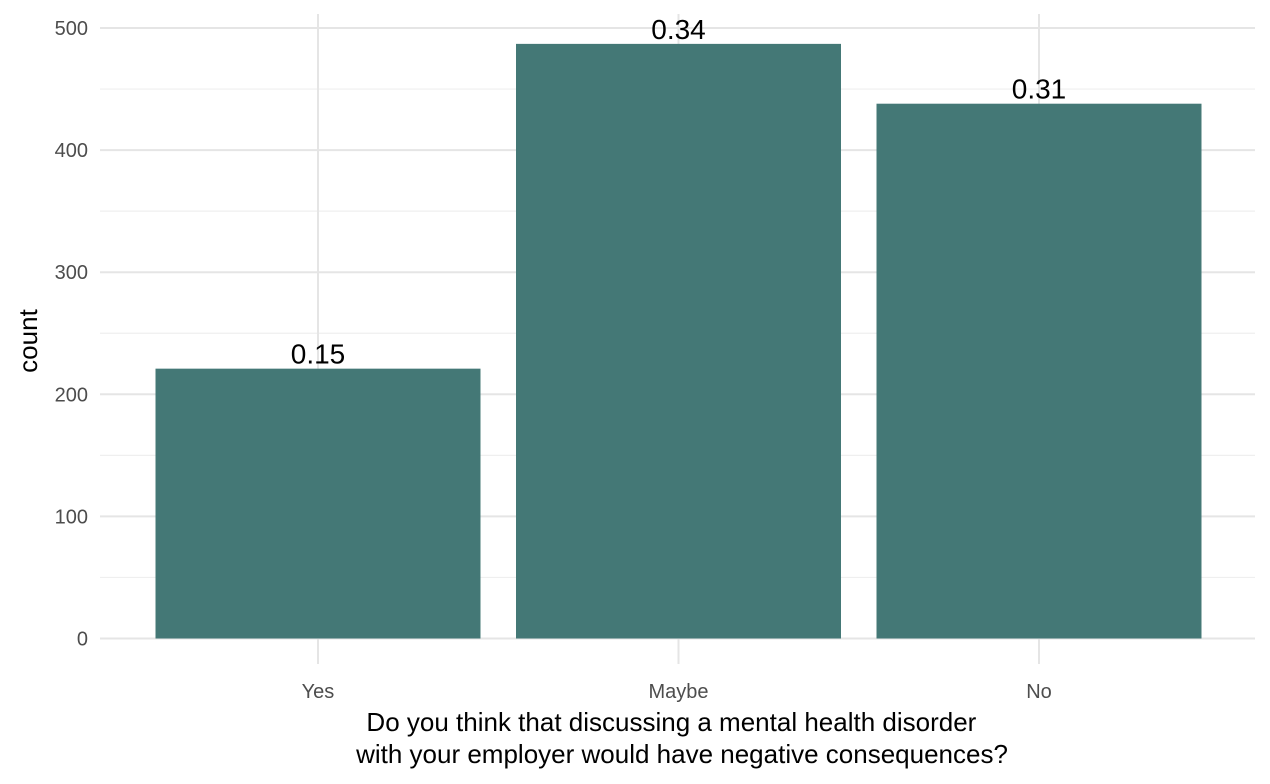 The image size is (1270, 784). Describe the element at coordinates (71, 334) in the screenshot. I see `y-tick-labels: 0 100 200 300 400 500` at that location.